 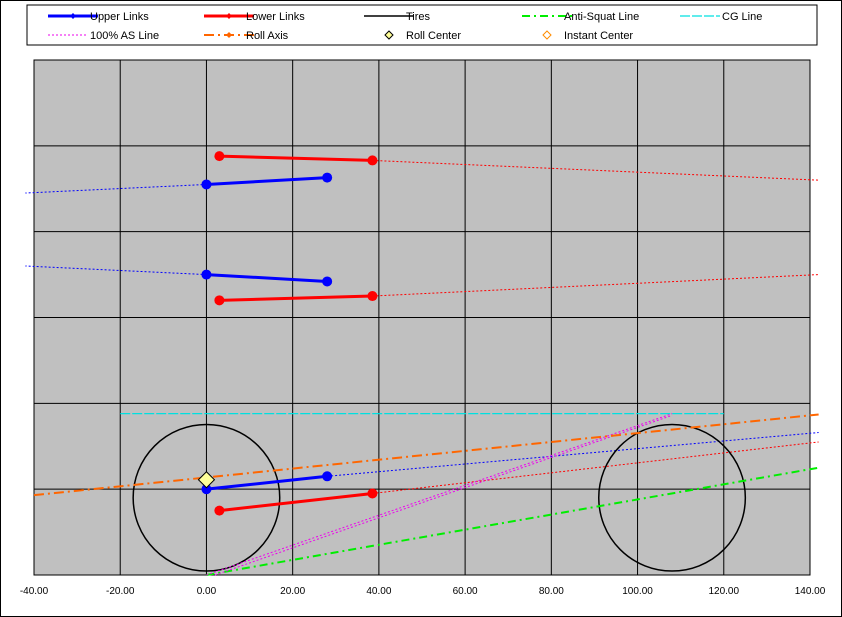 I want to click on legend-label-upper-links: Upper Links, so click(x=119, y=17).